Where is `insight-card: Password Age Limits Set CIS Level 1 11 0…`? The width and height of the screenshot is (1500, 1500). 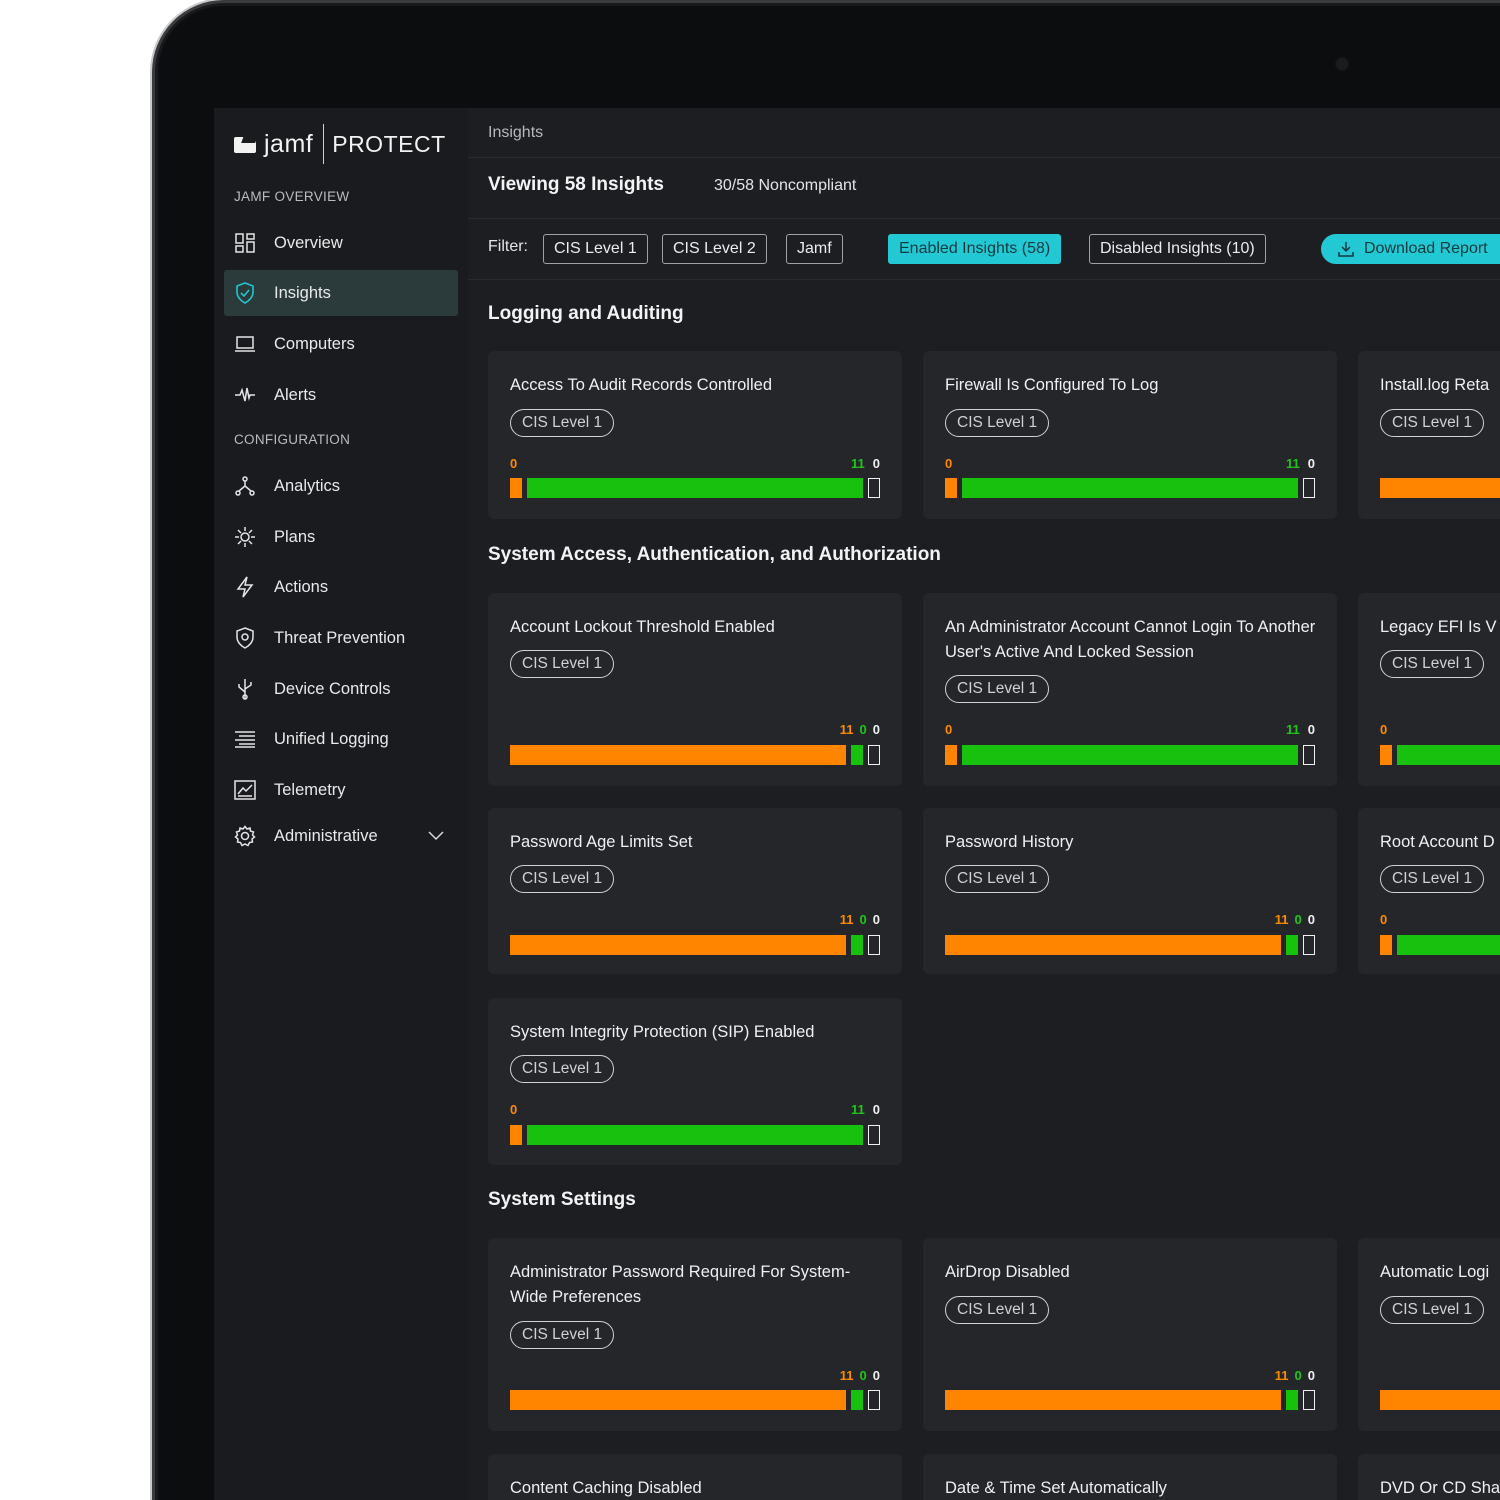 insight-card: Password Age Limits Set CIS Level 1 11 0… is located at coordinates (695, 891).